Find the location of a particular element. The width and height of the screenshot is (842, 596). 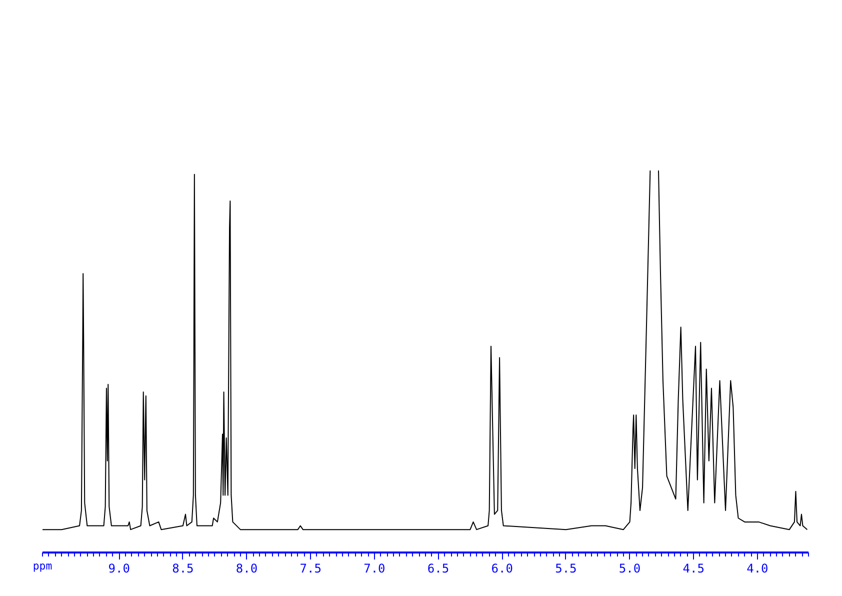

x-tick-label: 5.5 is located at coordinates (566, 569).